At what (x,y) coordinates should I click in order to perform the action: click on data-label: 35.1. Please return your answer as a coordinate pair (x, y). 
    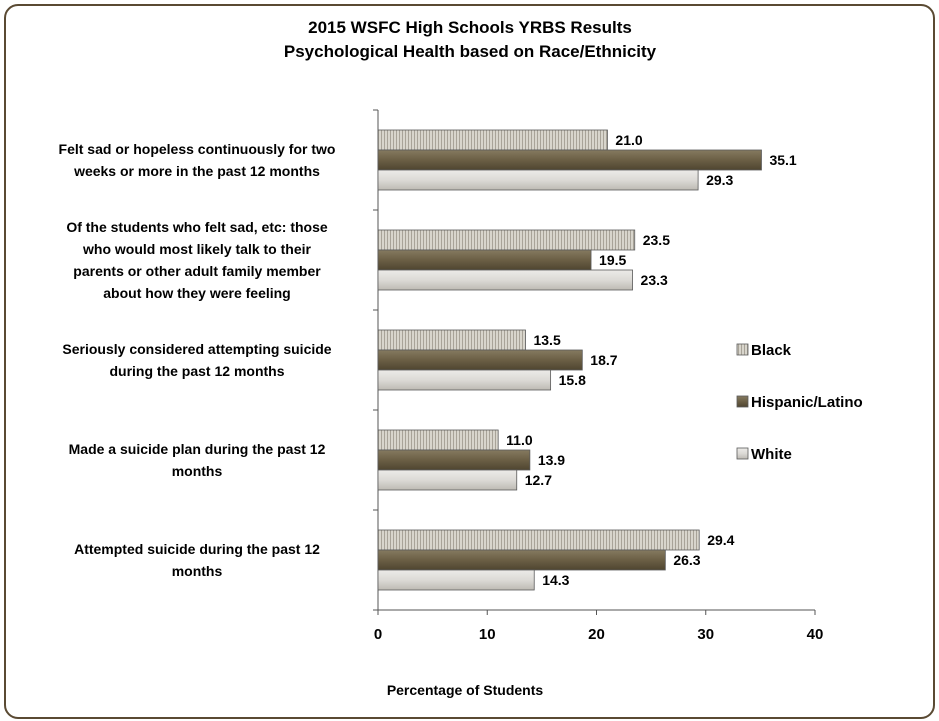
    Looking at the image, I should click on (782, 160).